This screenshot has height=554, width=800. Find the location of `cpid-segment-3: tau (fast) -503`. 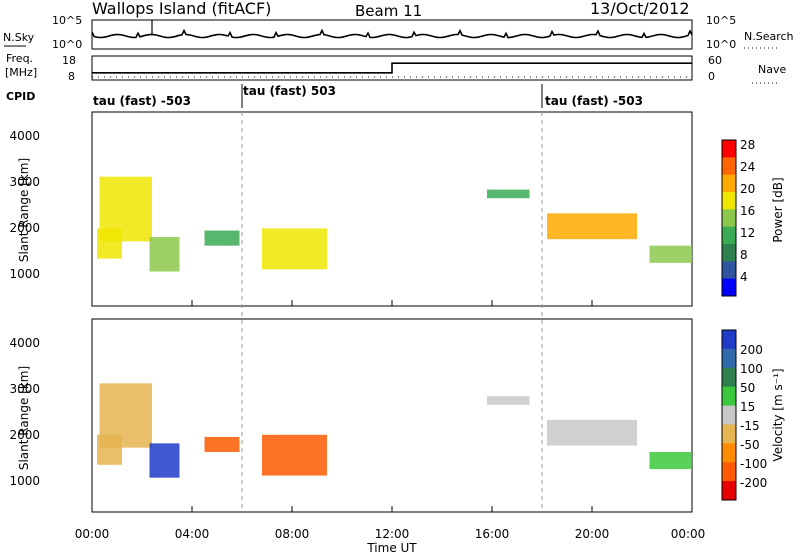

cpid-segment-3: tau (fast) -503 is located at coordinates (594, 101).